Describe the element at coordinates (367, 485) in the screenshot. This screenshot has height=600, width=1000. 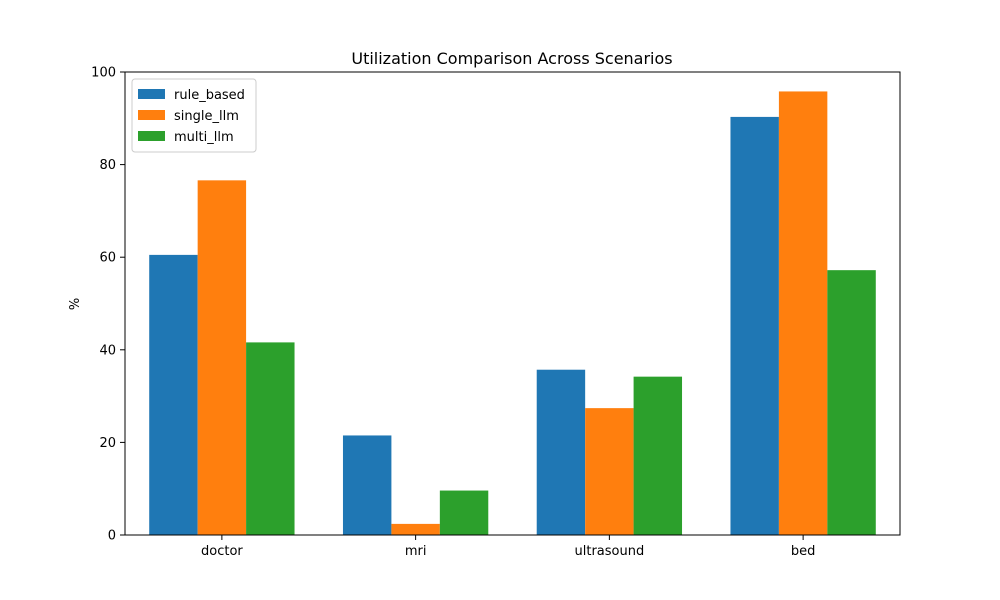
I see `bar-rule_based-mri` at that location.